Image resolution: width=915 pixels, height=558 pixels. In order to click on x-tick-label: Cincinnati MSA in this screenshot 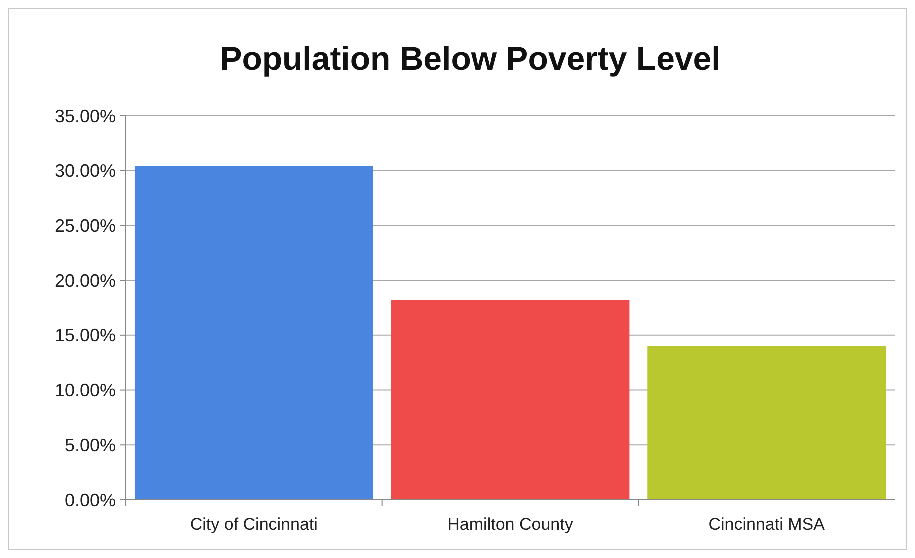, I will do `click(767, 524)`.